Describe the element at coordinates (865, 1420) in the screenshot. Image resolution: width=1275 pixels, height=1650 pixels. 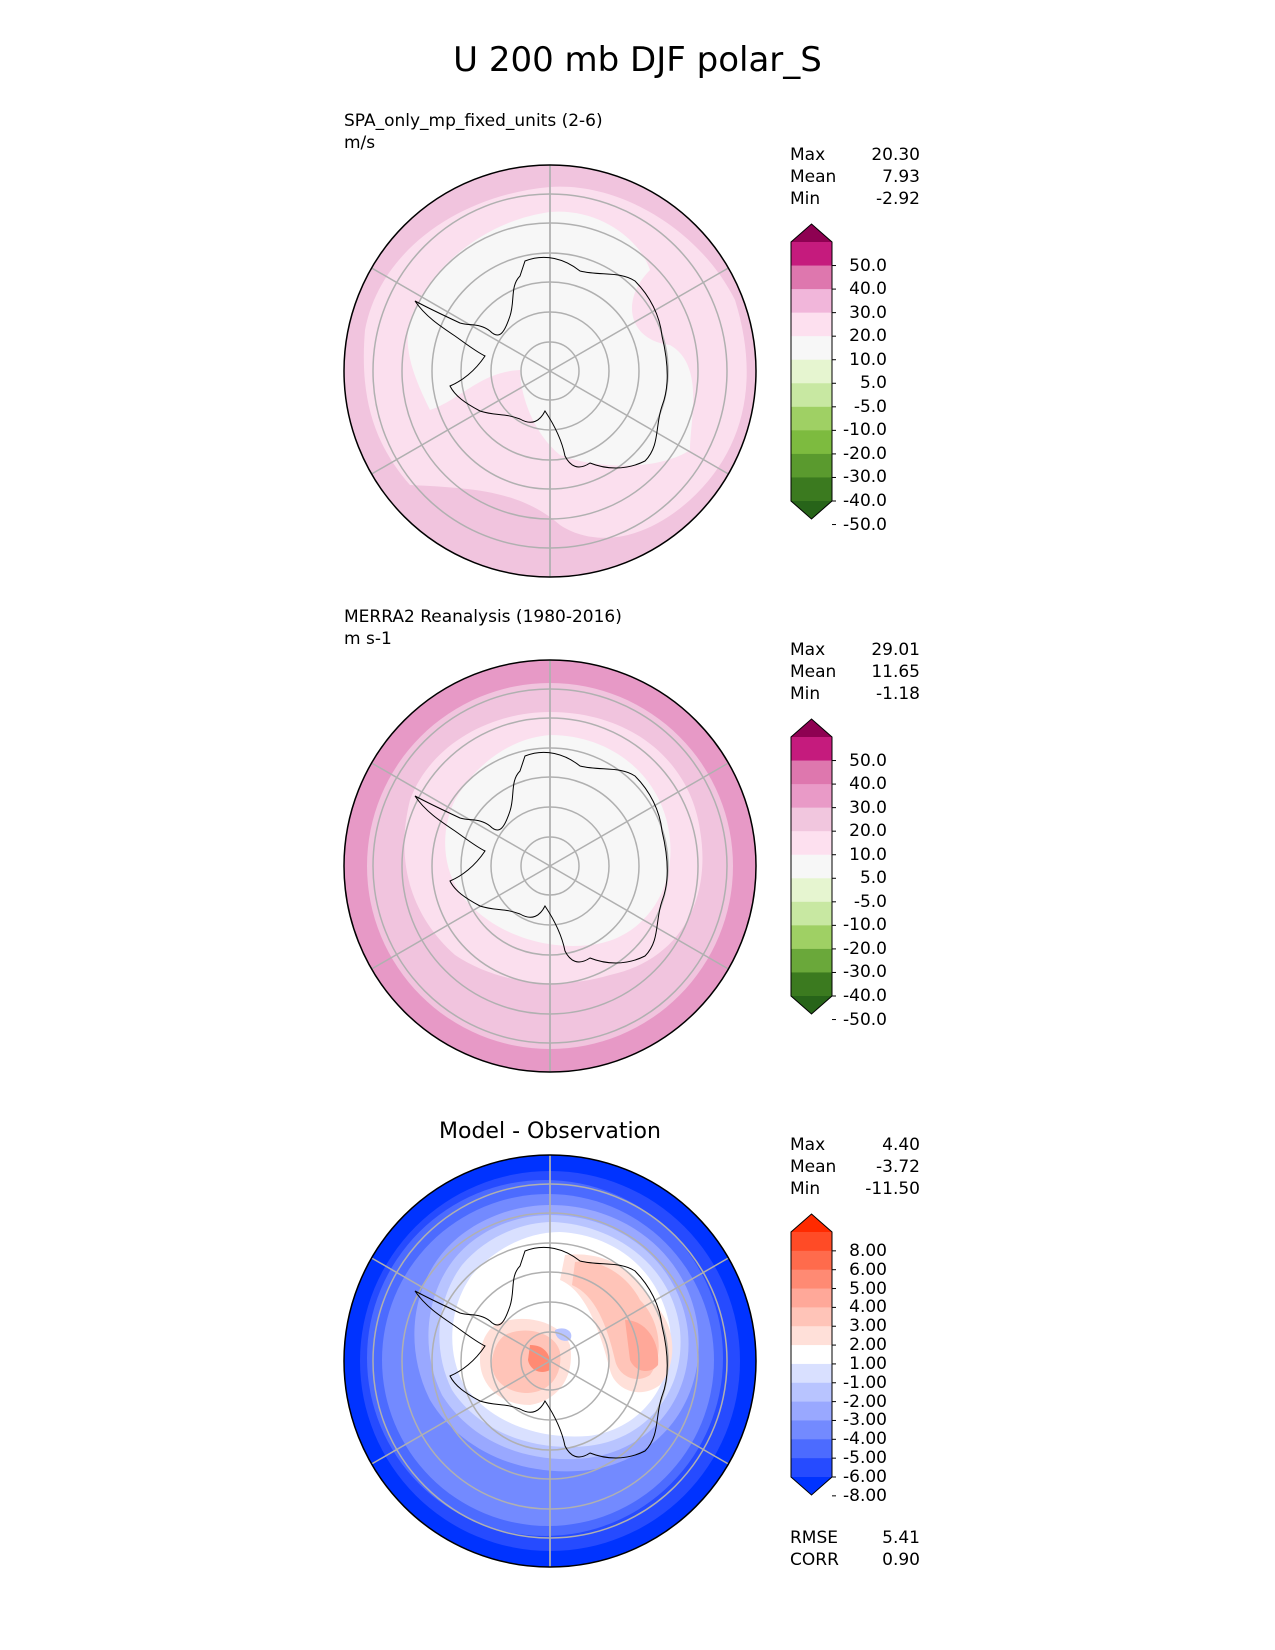
I see `colorbar-tick-label: -3.00` at that location.